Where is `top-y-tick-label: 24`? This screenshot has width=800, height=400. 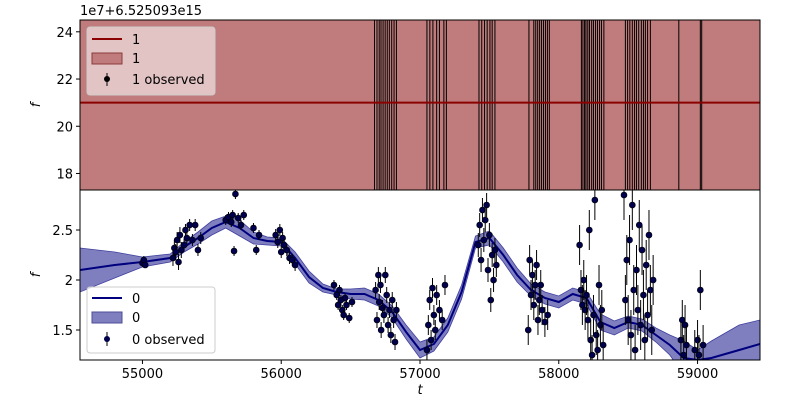
top-y-tick-label: 24 is located at coordinates (64, 33).